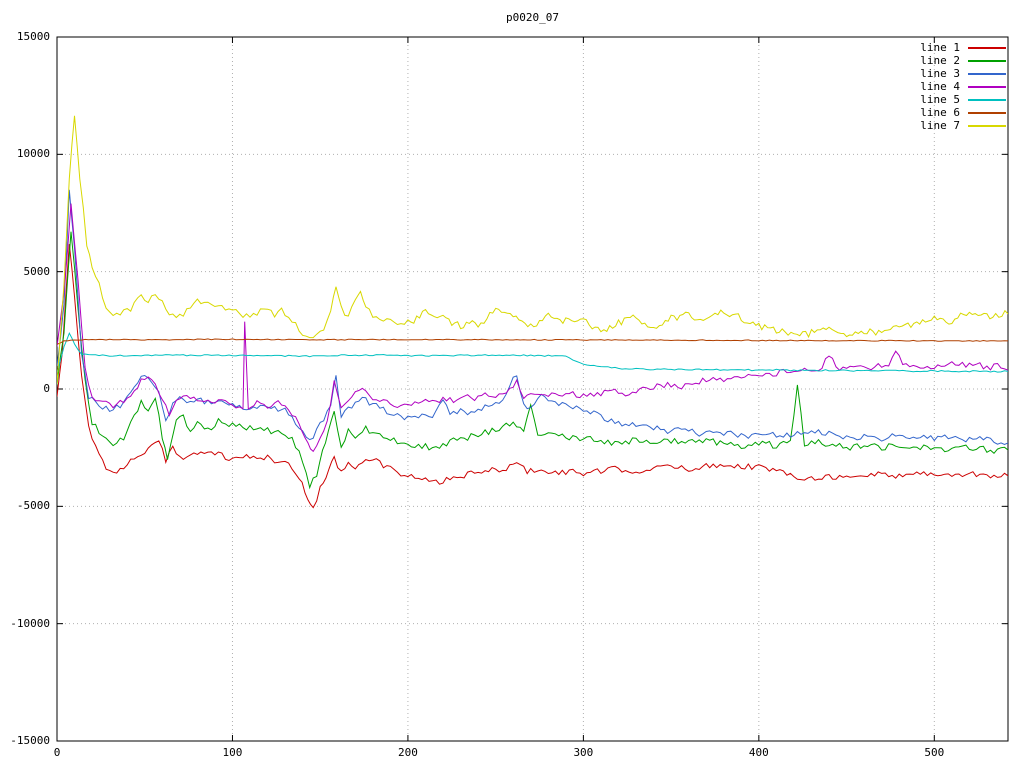 This screenshot has width=1024, height=768. What do you see at coordinates (583, 752) in the screenshot?
I see `x-tick-label: 300` at bounding box center [583, 752].